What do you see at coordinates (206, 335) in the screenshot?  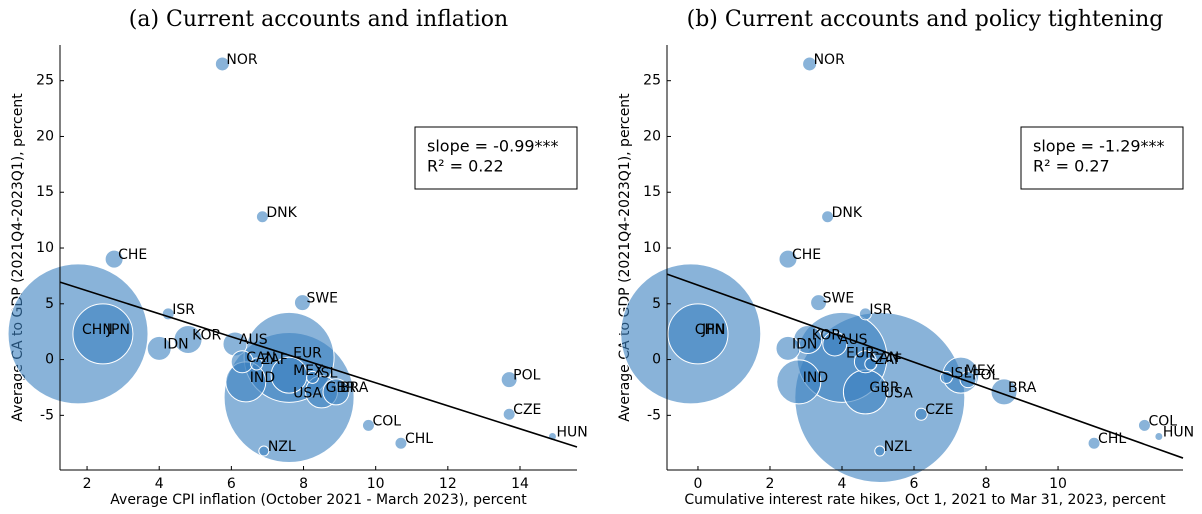 I see `point-label: KOR` at bounding box center [206, 335].